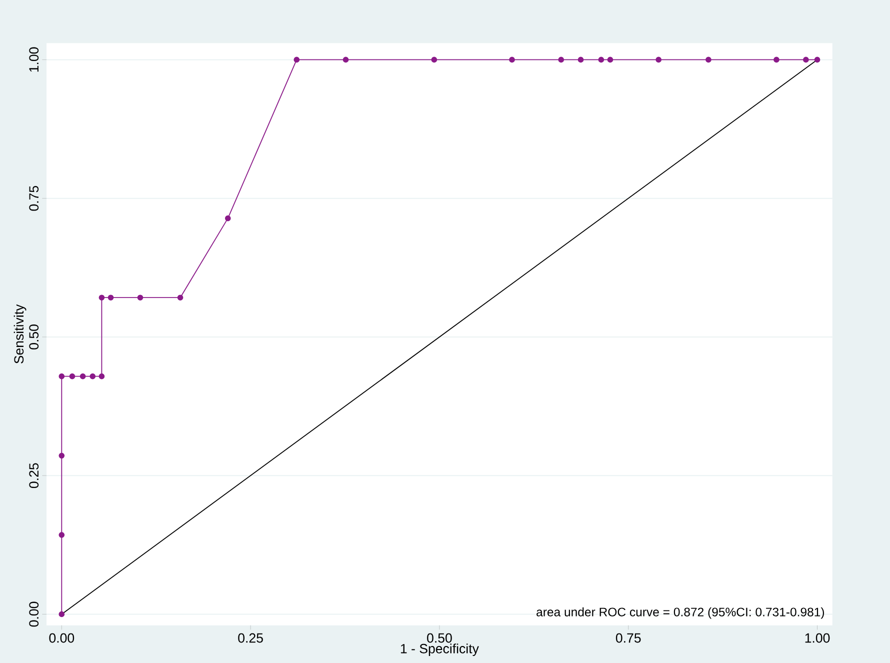  What do you see at coordinates (61, 638) in the screenshot?
I see `x-tick-label: 0.00` at bounding box center [61, 638].